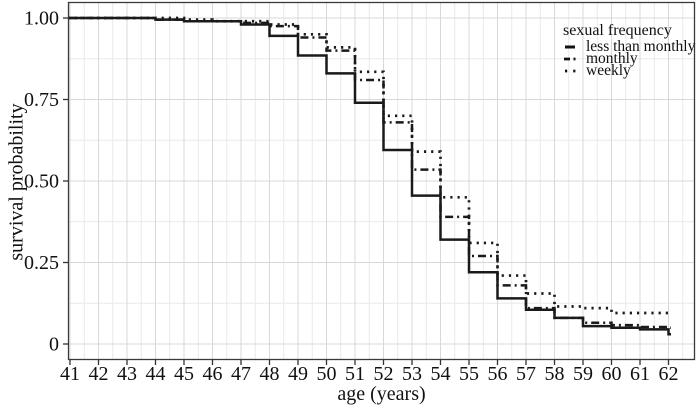 The height and width of the screenshot is (405, 700). I want to click on legend-item-weekly: weekly, so click(629, 70).